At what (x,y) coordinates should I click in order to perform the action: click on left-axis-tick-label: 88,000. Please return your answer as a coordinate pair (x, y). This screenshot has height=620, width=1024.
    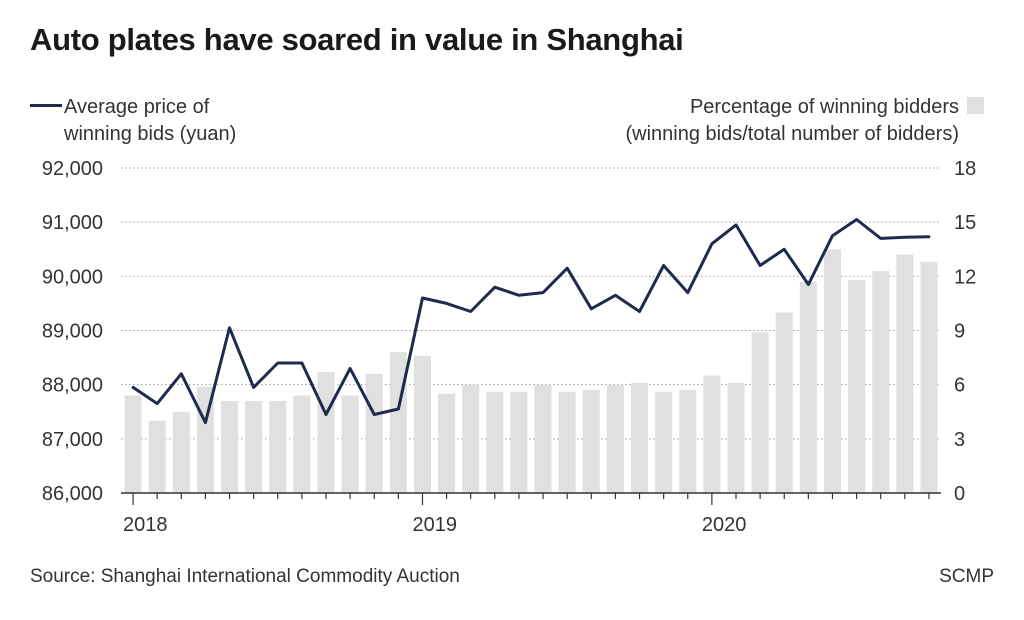
    Looking at the image, I should click on (72, 386).